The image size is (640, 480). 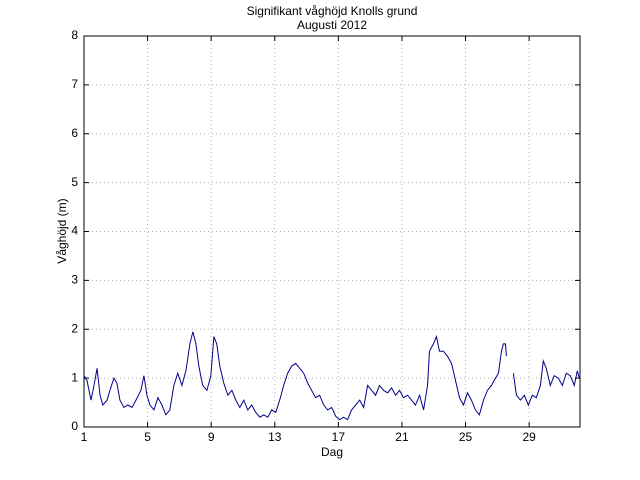 I want to click on x-tick-label: 21, so click(x=402, y=437).